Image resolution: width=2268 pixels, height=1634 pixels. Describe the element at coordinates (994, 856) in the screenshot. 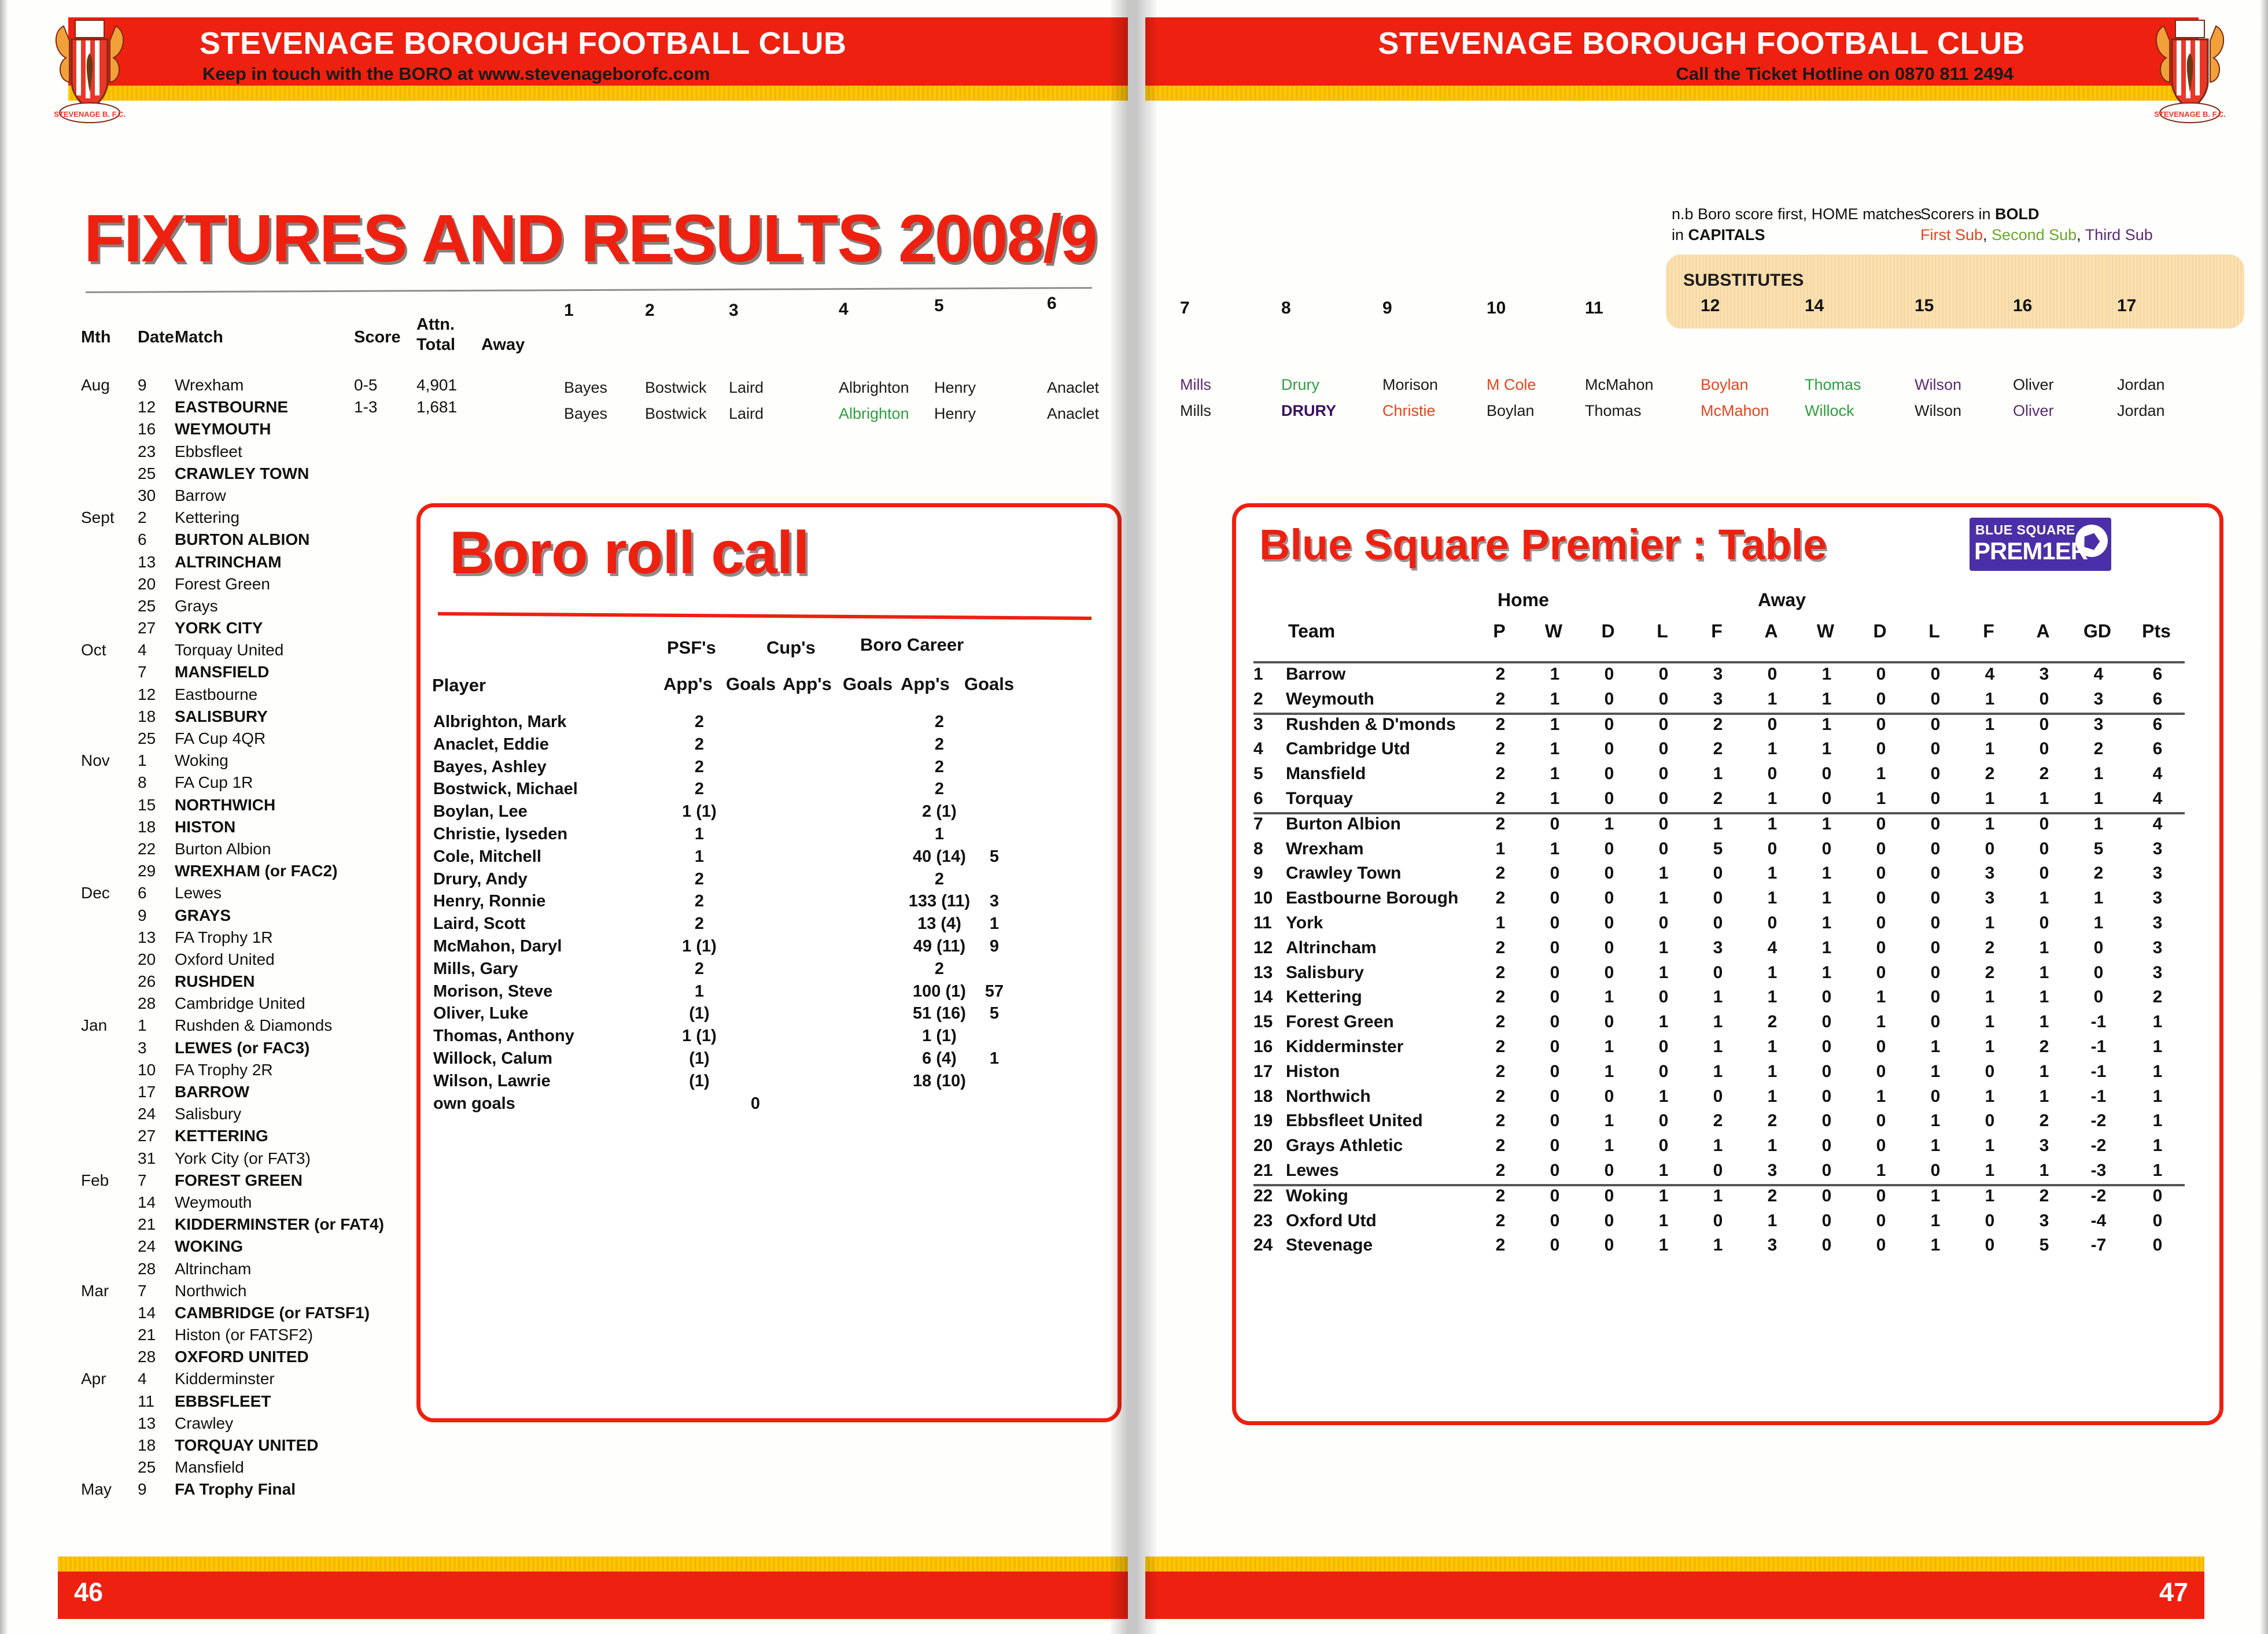

I see `roll-call-career-goals: 5` at that location.